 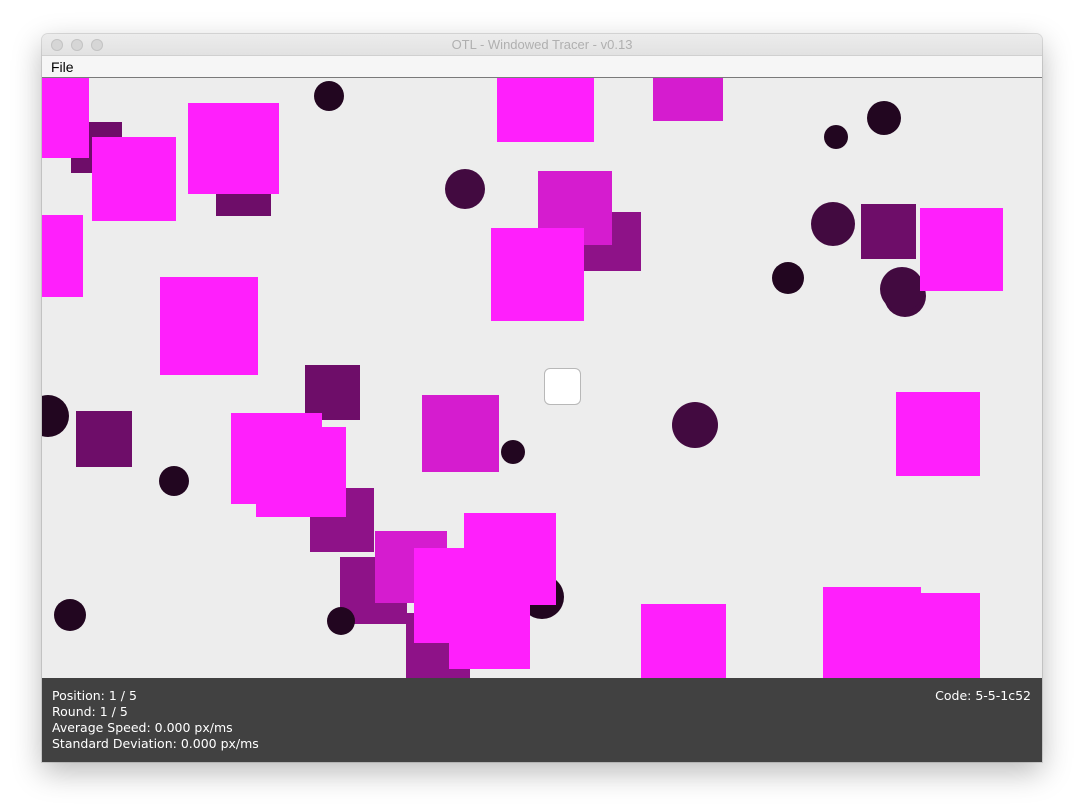 I want to click on tracking-target-square, so click(x=562, y=386).